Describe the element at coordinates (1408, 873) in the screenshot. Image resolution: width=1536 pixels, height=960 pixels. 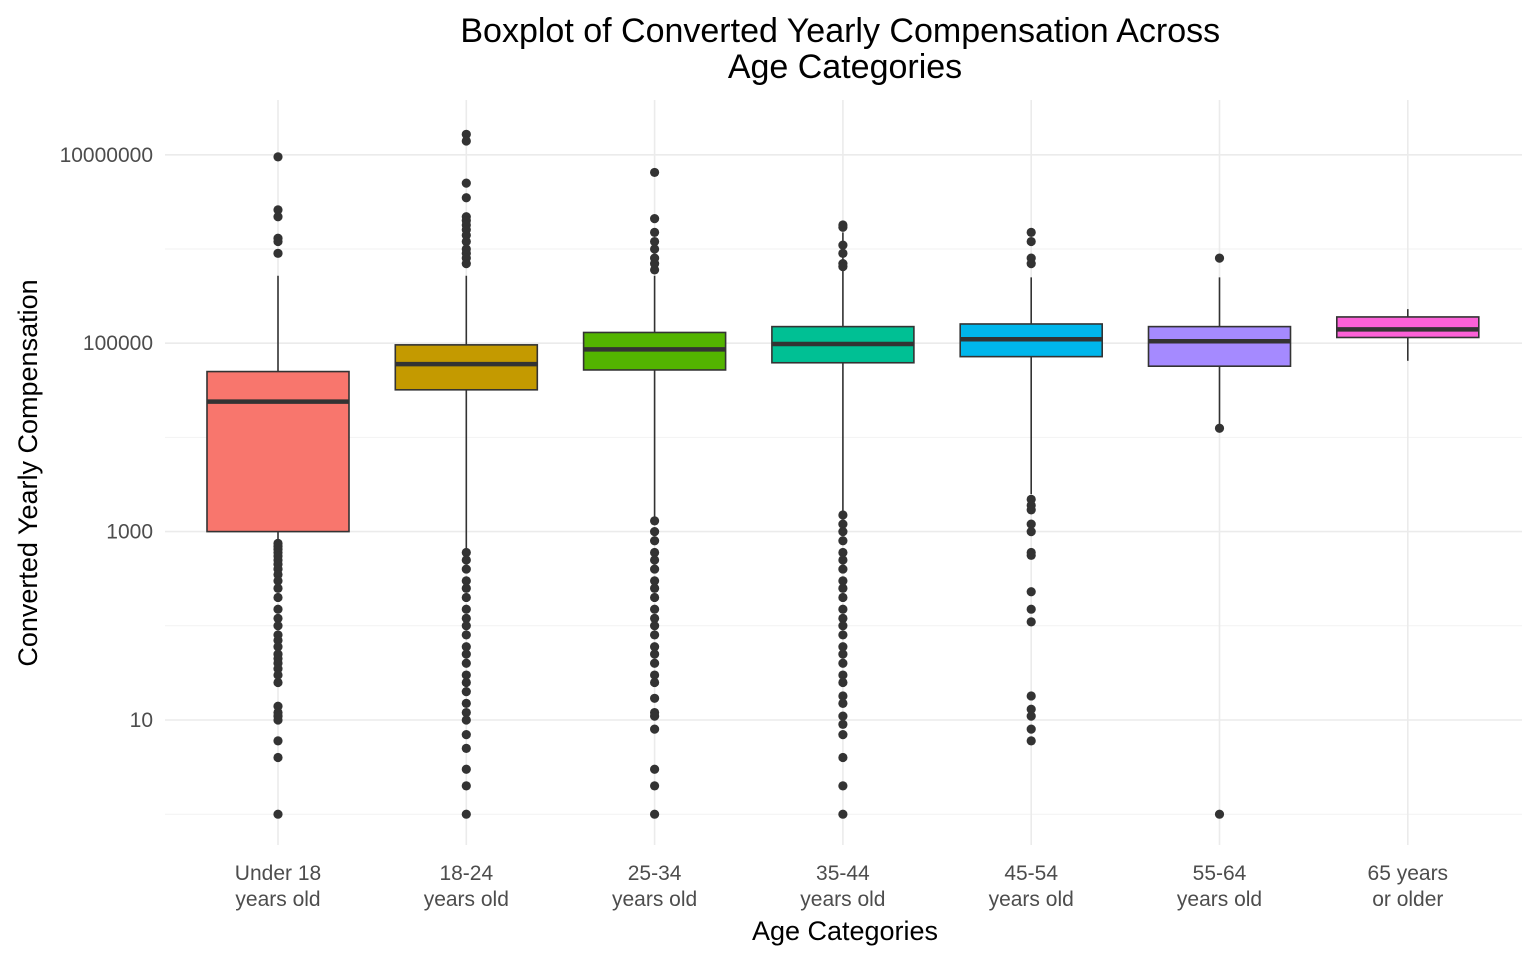
I see `x-tick-label-line: 65 years` at that location.